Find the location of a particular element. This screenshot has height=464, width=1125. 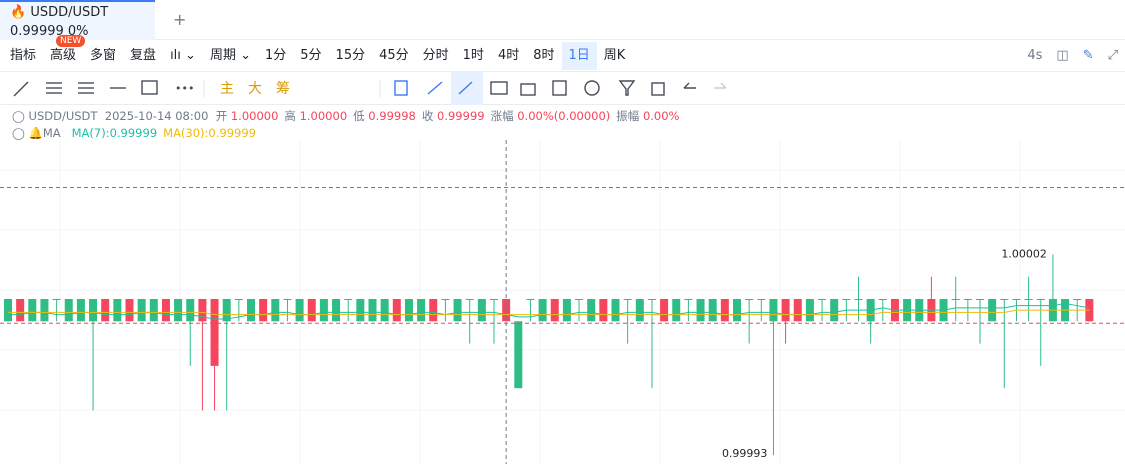

expand: ⤢ is located at coordinates (1112, 55).